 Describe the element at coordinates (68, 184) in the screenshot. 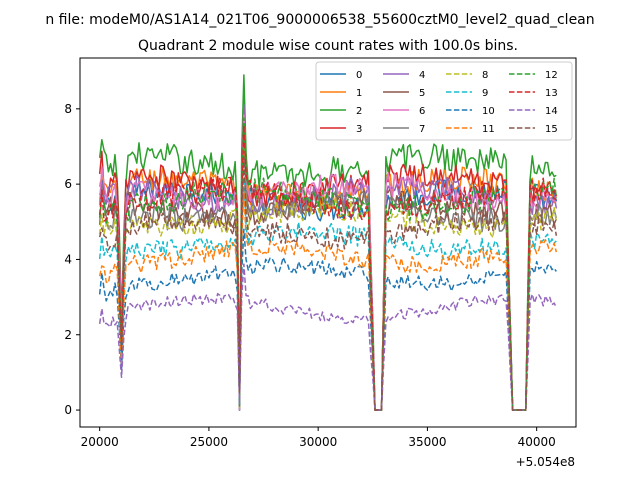

I see `y-tick-label: 6` at that location.